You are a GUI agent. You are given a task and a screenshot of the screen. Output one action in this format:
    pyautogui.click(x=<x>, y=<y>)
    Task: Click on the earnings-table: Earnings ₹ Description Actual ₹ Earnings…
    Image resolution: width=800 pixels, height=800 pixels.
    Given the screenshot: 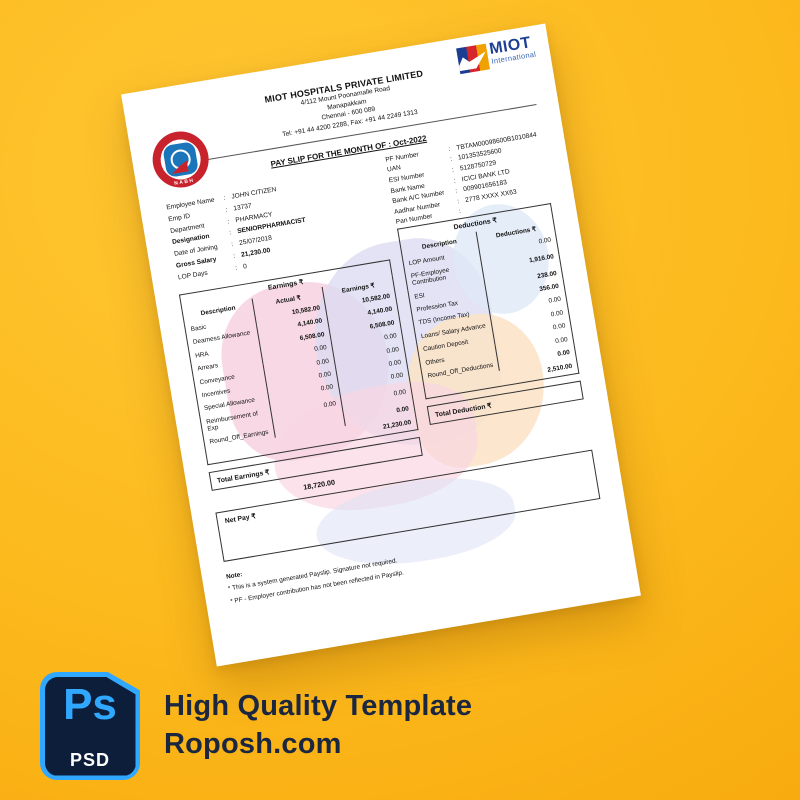 What is the action you would take?
    pyautogui.click(x=298, y=362)
    